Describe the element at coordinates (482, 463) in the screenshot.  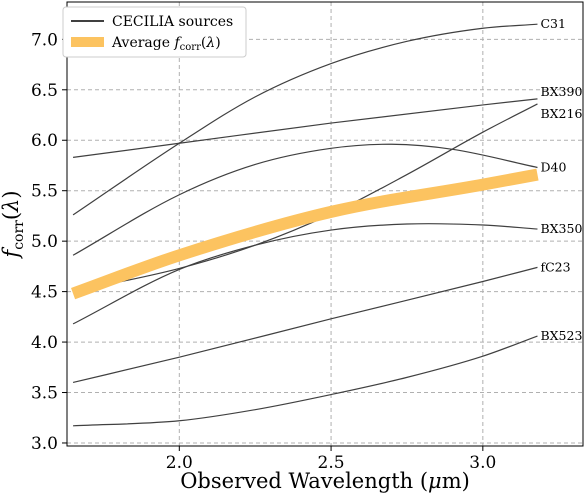
I see `x-tick-label: 3.0` at that location.